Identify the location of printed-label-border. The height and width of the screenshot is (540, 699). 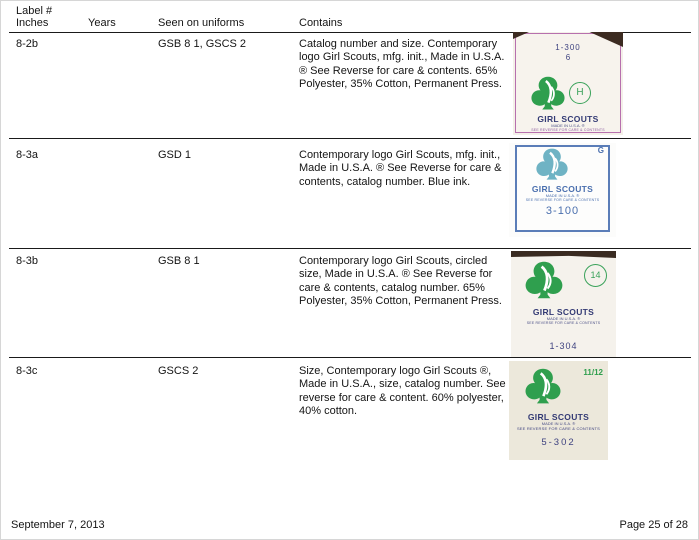
(562, 188).